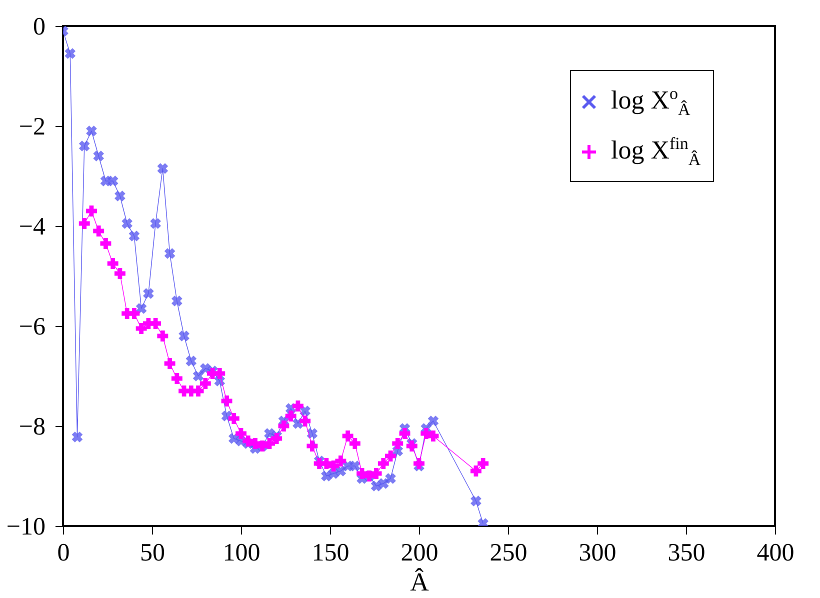 The width and height of the screenshot is (820, 598). Describe the element at coordinates (687, 553) in the screenshot. I see `x-tick-label: 350` at that location.